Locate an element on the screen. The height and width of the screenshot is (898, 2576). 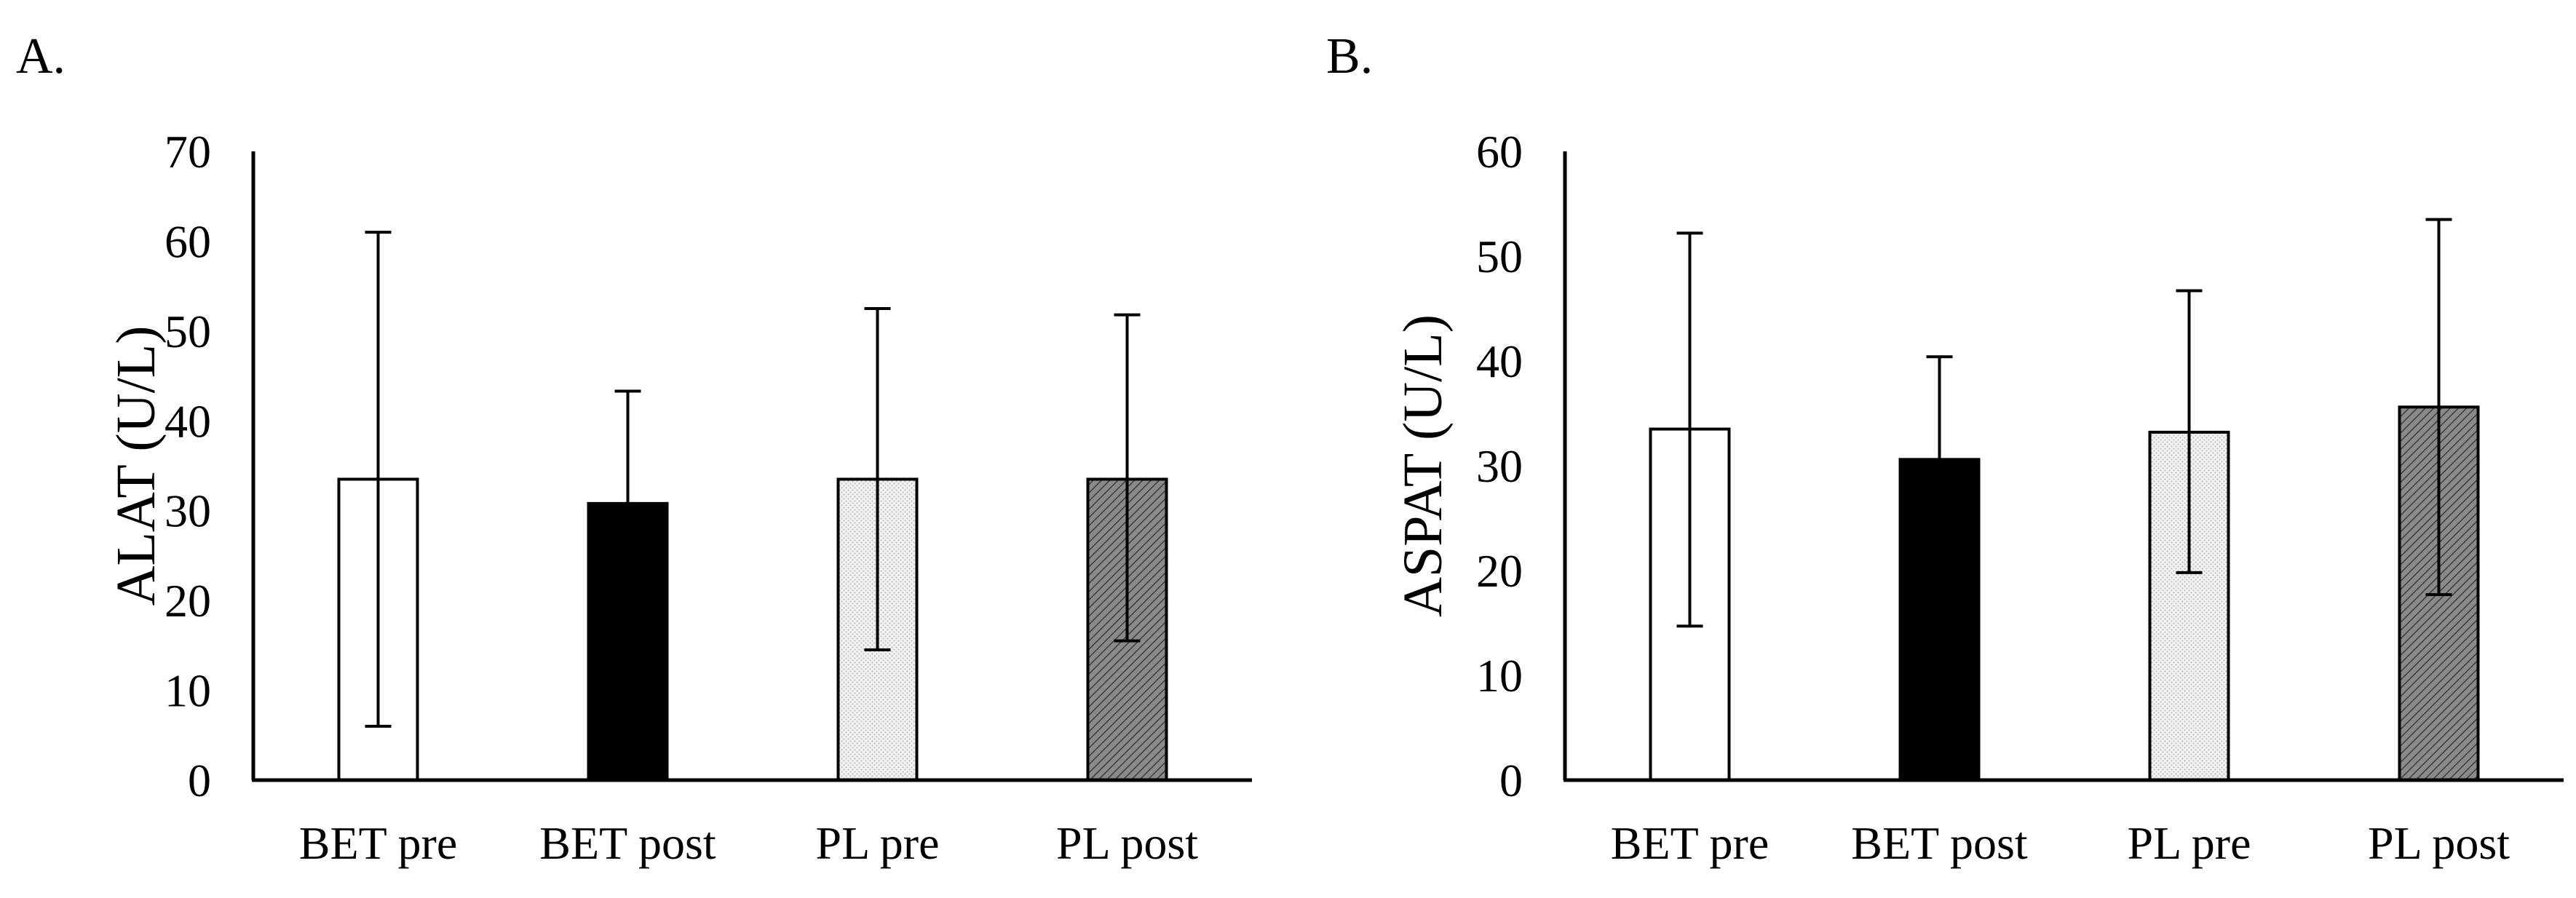
y-tick-label: 70 is located at coordinates (188, 152).